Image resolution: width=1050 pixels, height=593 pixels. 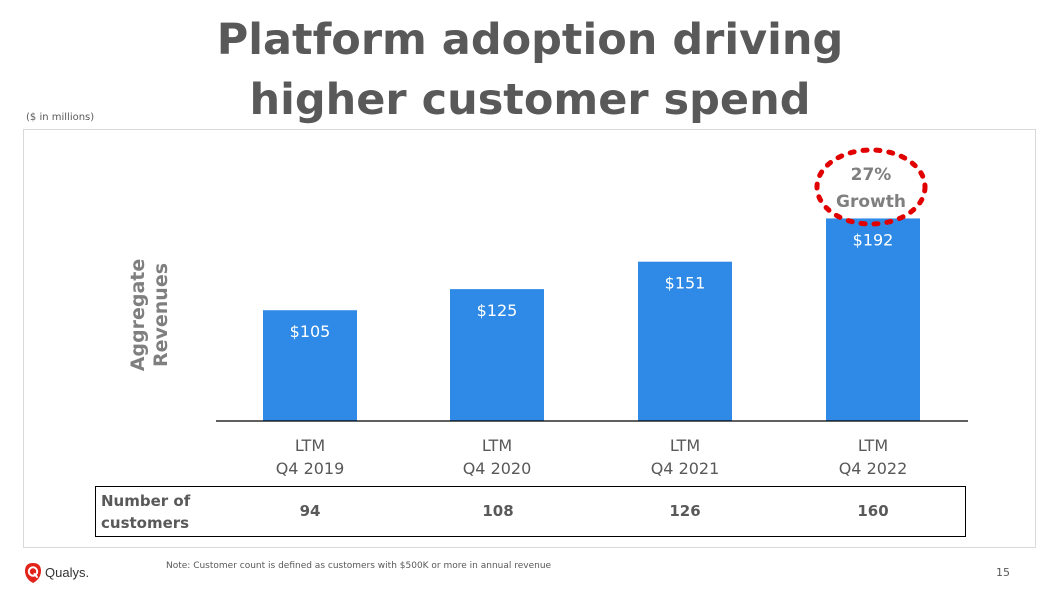 What do you see at coordinates (685, 445) in the screenshot?
I see `category-label-2-line-0: LTM` at bounding box center [685, 445].